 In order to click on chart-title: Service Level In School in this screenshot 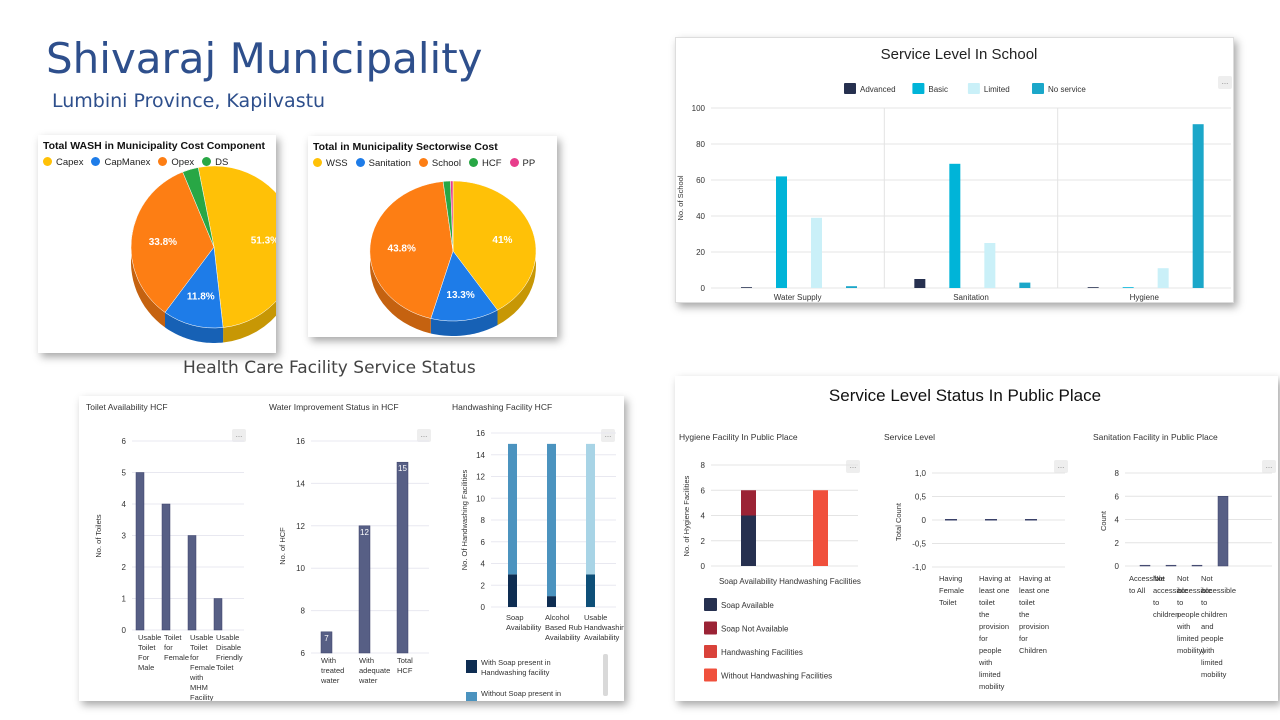, I will do `click(959, 54)`.